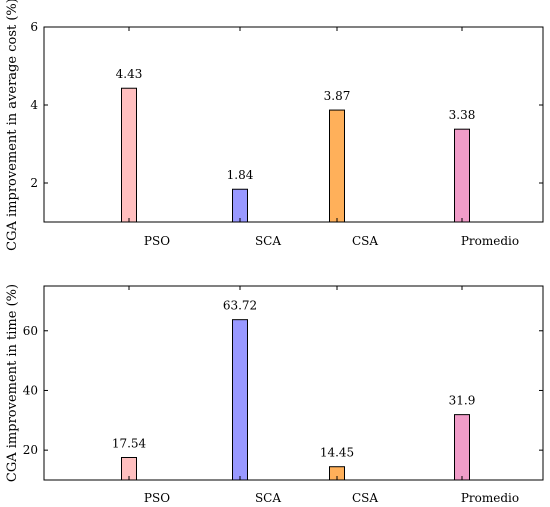  Describe the element at coordinates (30, 450) in the screenshot. I see `y-tick-label: 20` at that location.